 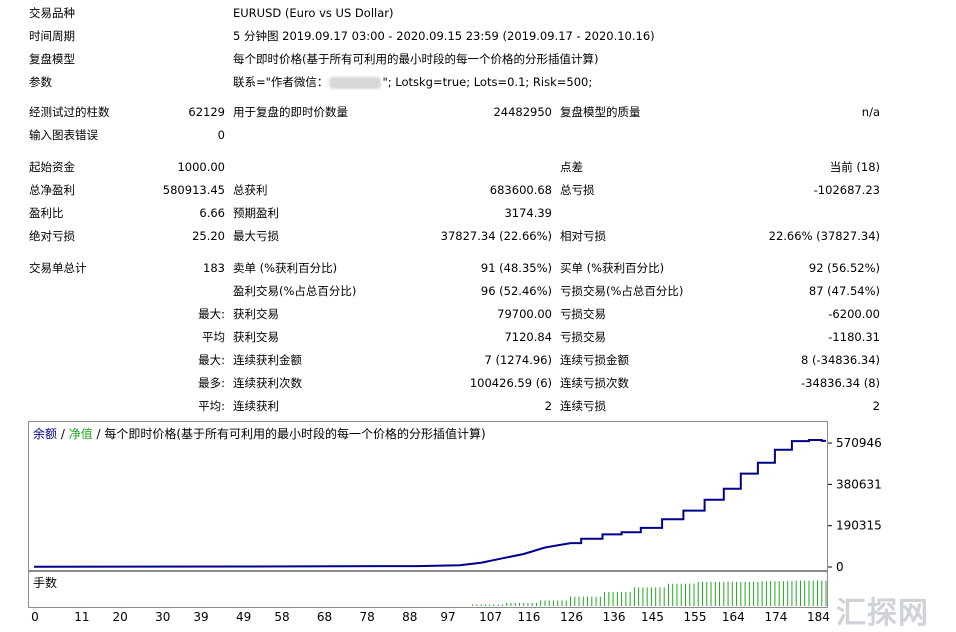 What do you see at coordinates (45, 583) in the screenshot?
I see `volume-label: 手数` at bounding box center [45, 583].